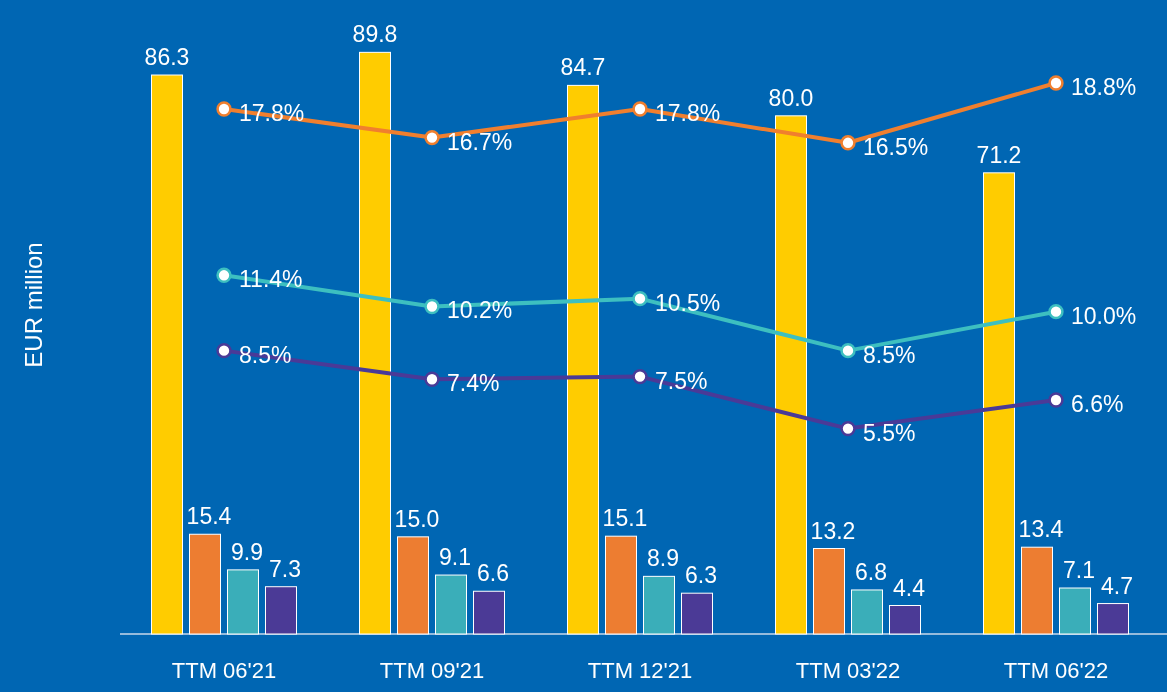 This screenshot has height=692, width=1167. I want to click on data-label: 6.3, so click(701, 575).